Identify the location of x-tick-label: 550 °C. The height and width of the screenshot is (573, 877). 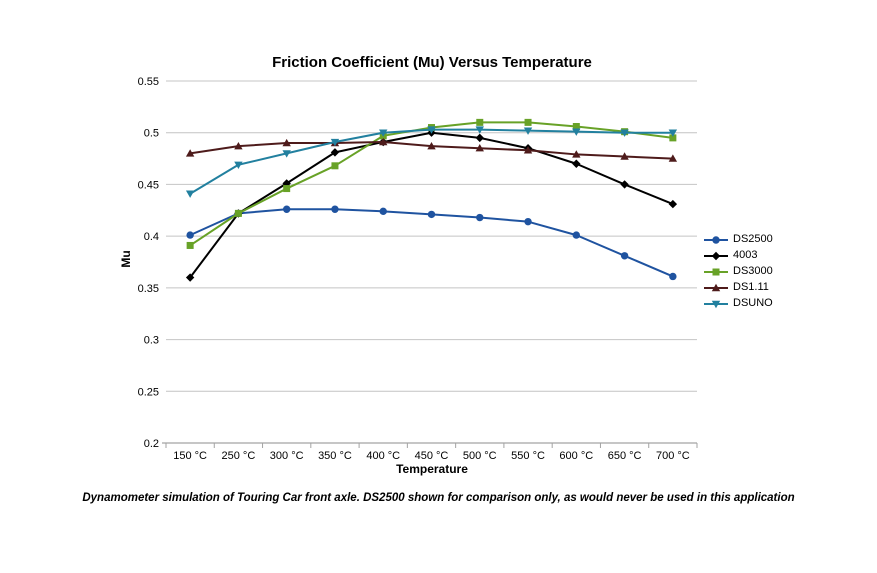
(528, 456).